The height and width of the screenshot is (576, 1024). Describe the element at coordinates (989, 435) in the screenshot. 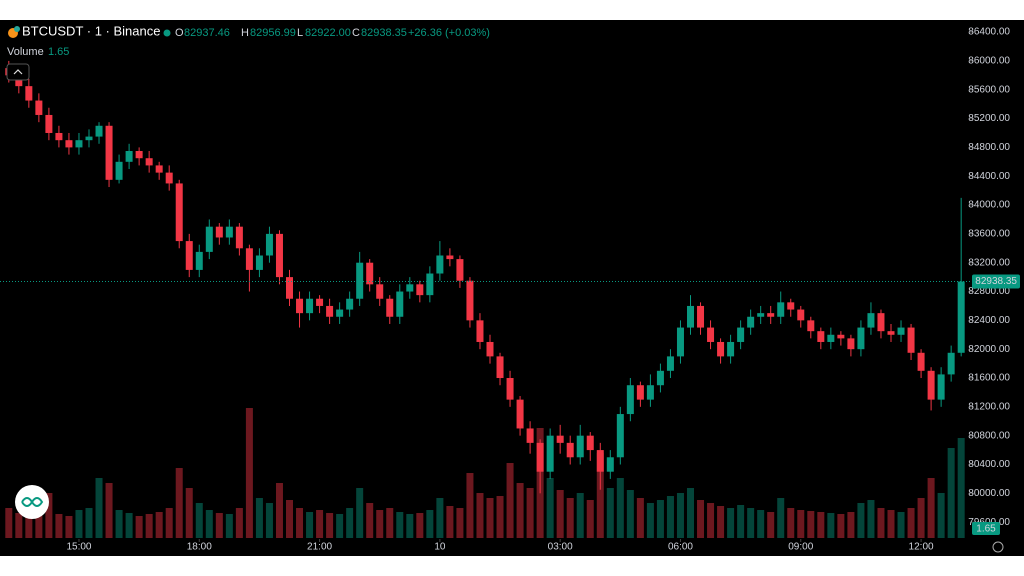

I see `y-tick-label: 80800.00` at that location.